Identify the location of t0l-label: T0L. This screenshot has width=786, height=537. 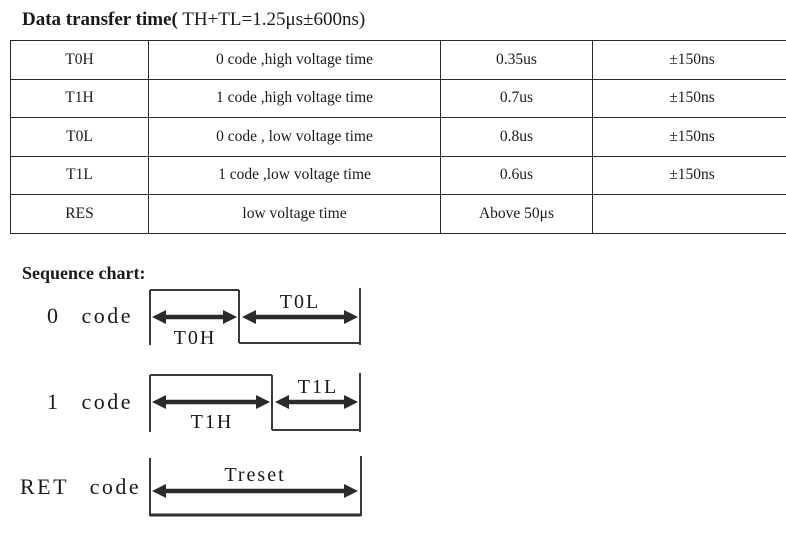
(300, 302).